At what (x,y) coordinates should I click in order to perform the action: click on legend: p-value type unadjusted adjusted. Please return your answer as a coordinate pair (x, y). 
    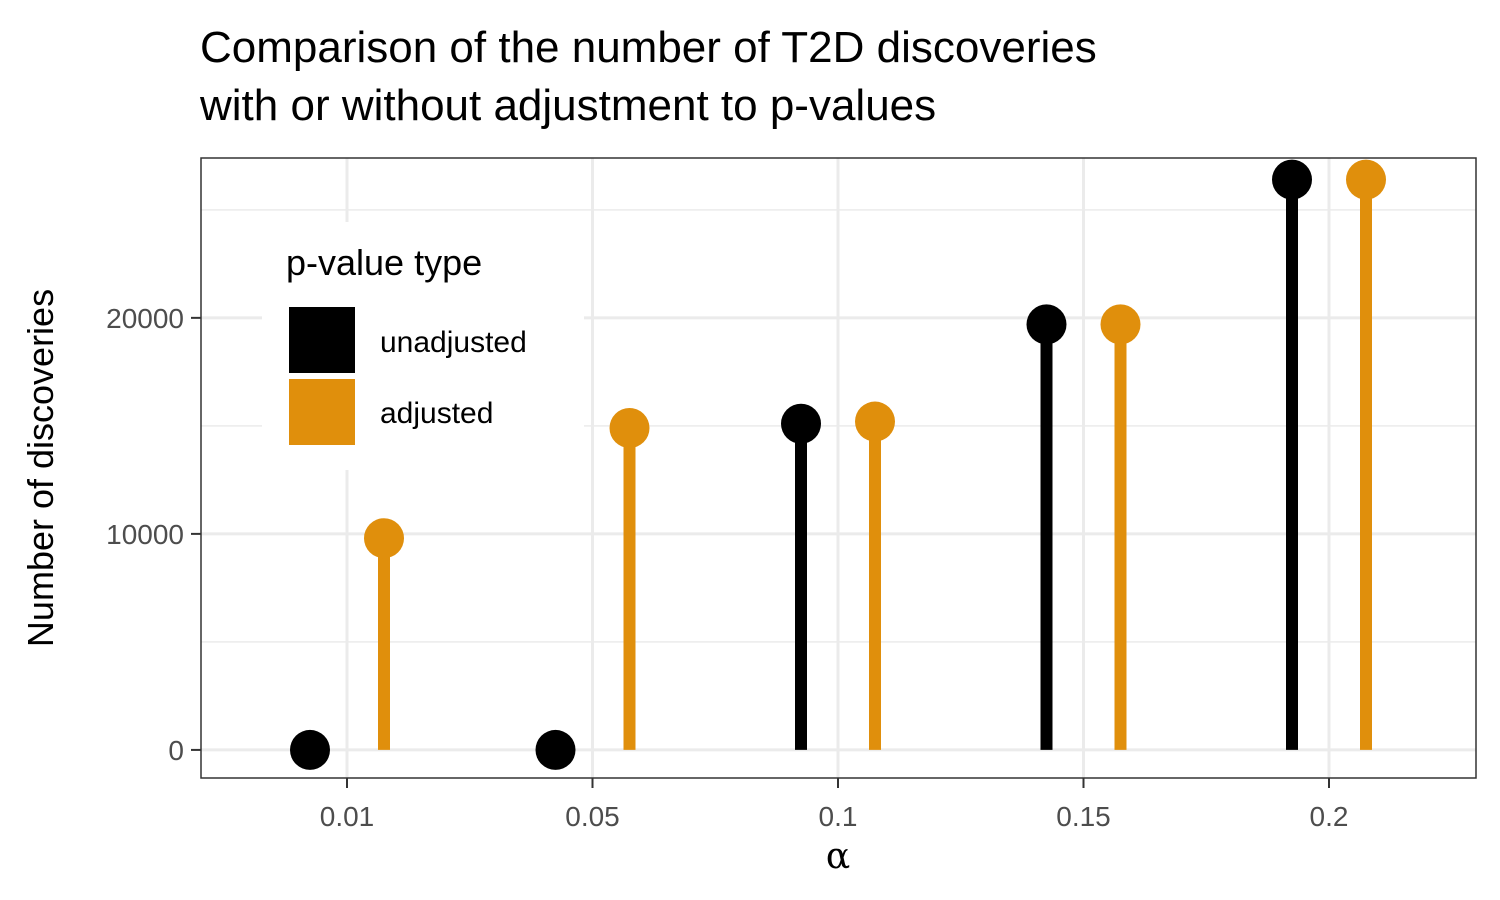
    Looking at the image, I should click on (423, 346).